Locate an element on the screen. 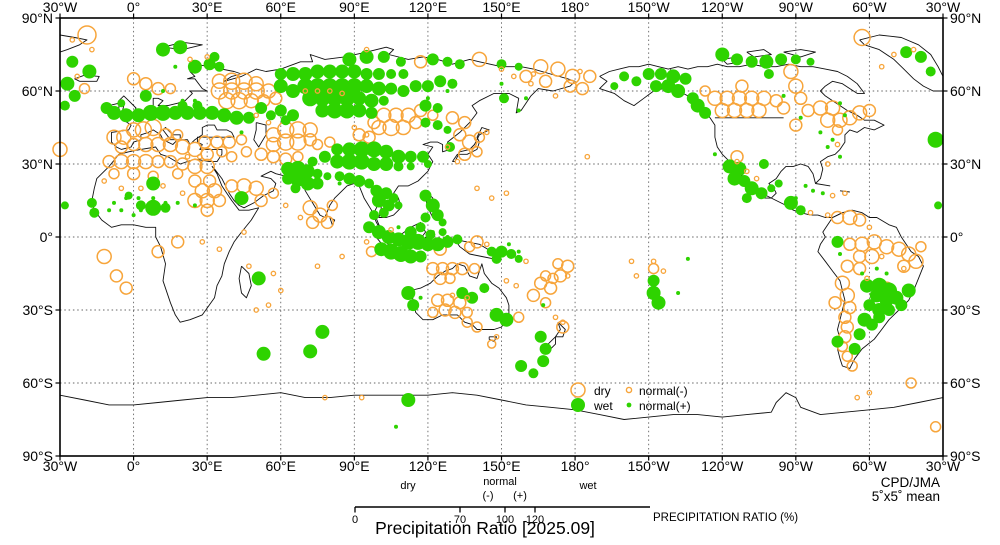  lat-label-right: 30°S is located at coordinates (965, 310).